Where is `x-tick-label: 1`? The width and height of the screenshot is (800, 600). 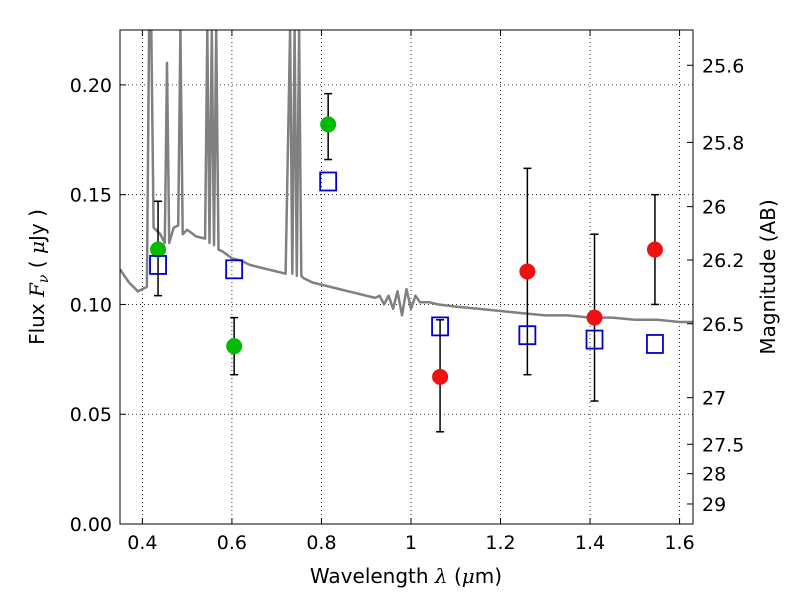
x-tick-label: 1 is located at coordinates (411, 543).